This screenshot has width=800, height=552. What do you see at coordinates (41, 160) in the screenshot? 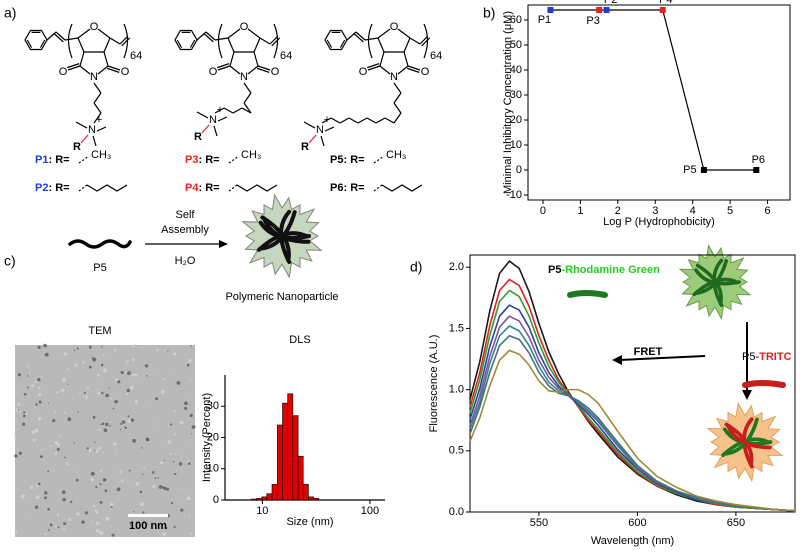
I see `polymer-name: P1` at bounding box center [41, 160].